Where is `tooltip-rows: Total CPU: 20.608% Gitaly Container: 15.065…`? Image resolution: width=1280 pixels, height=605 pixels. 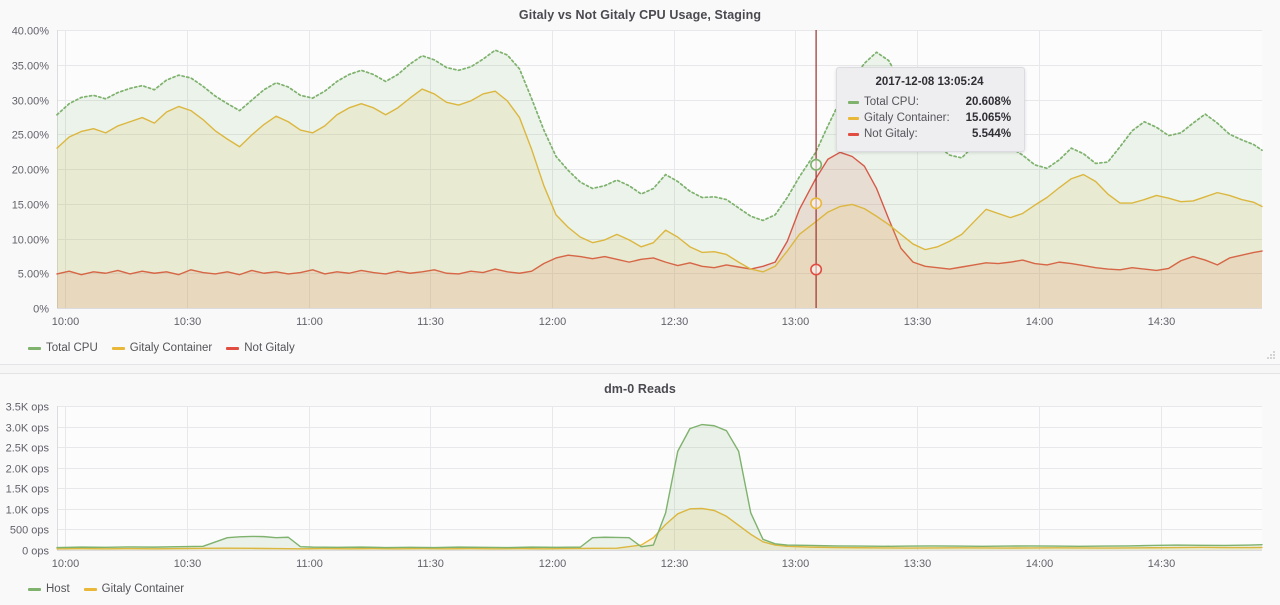
tooltip-rows: Total CPU: 20.608% Gitaly Container: 15.065… is located at coordinates (929, 118).